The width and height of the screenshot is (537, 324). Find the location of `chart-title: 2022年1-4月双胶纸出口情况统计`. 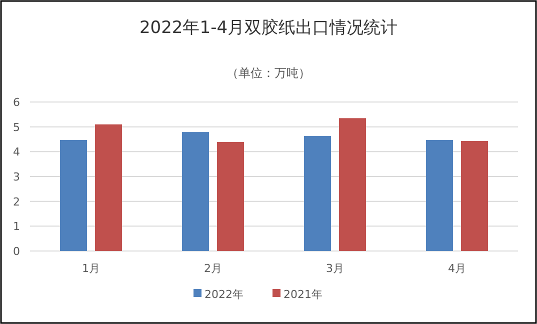

chart-title: 2022年1-4月双胶纸出口情况统计 is located at coordinates (268, 28).